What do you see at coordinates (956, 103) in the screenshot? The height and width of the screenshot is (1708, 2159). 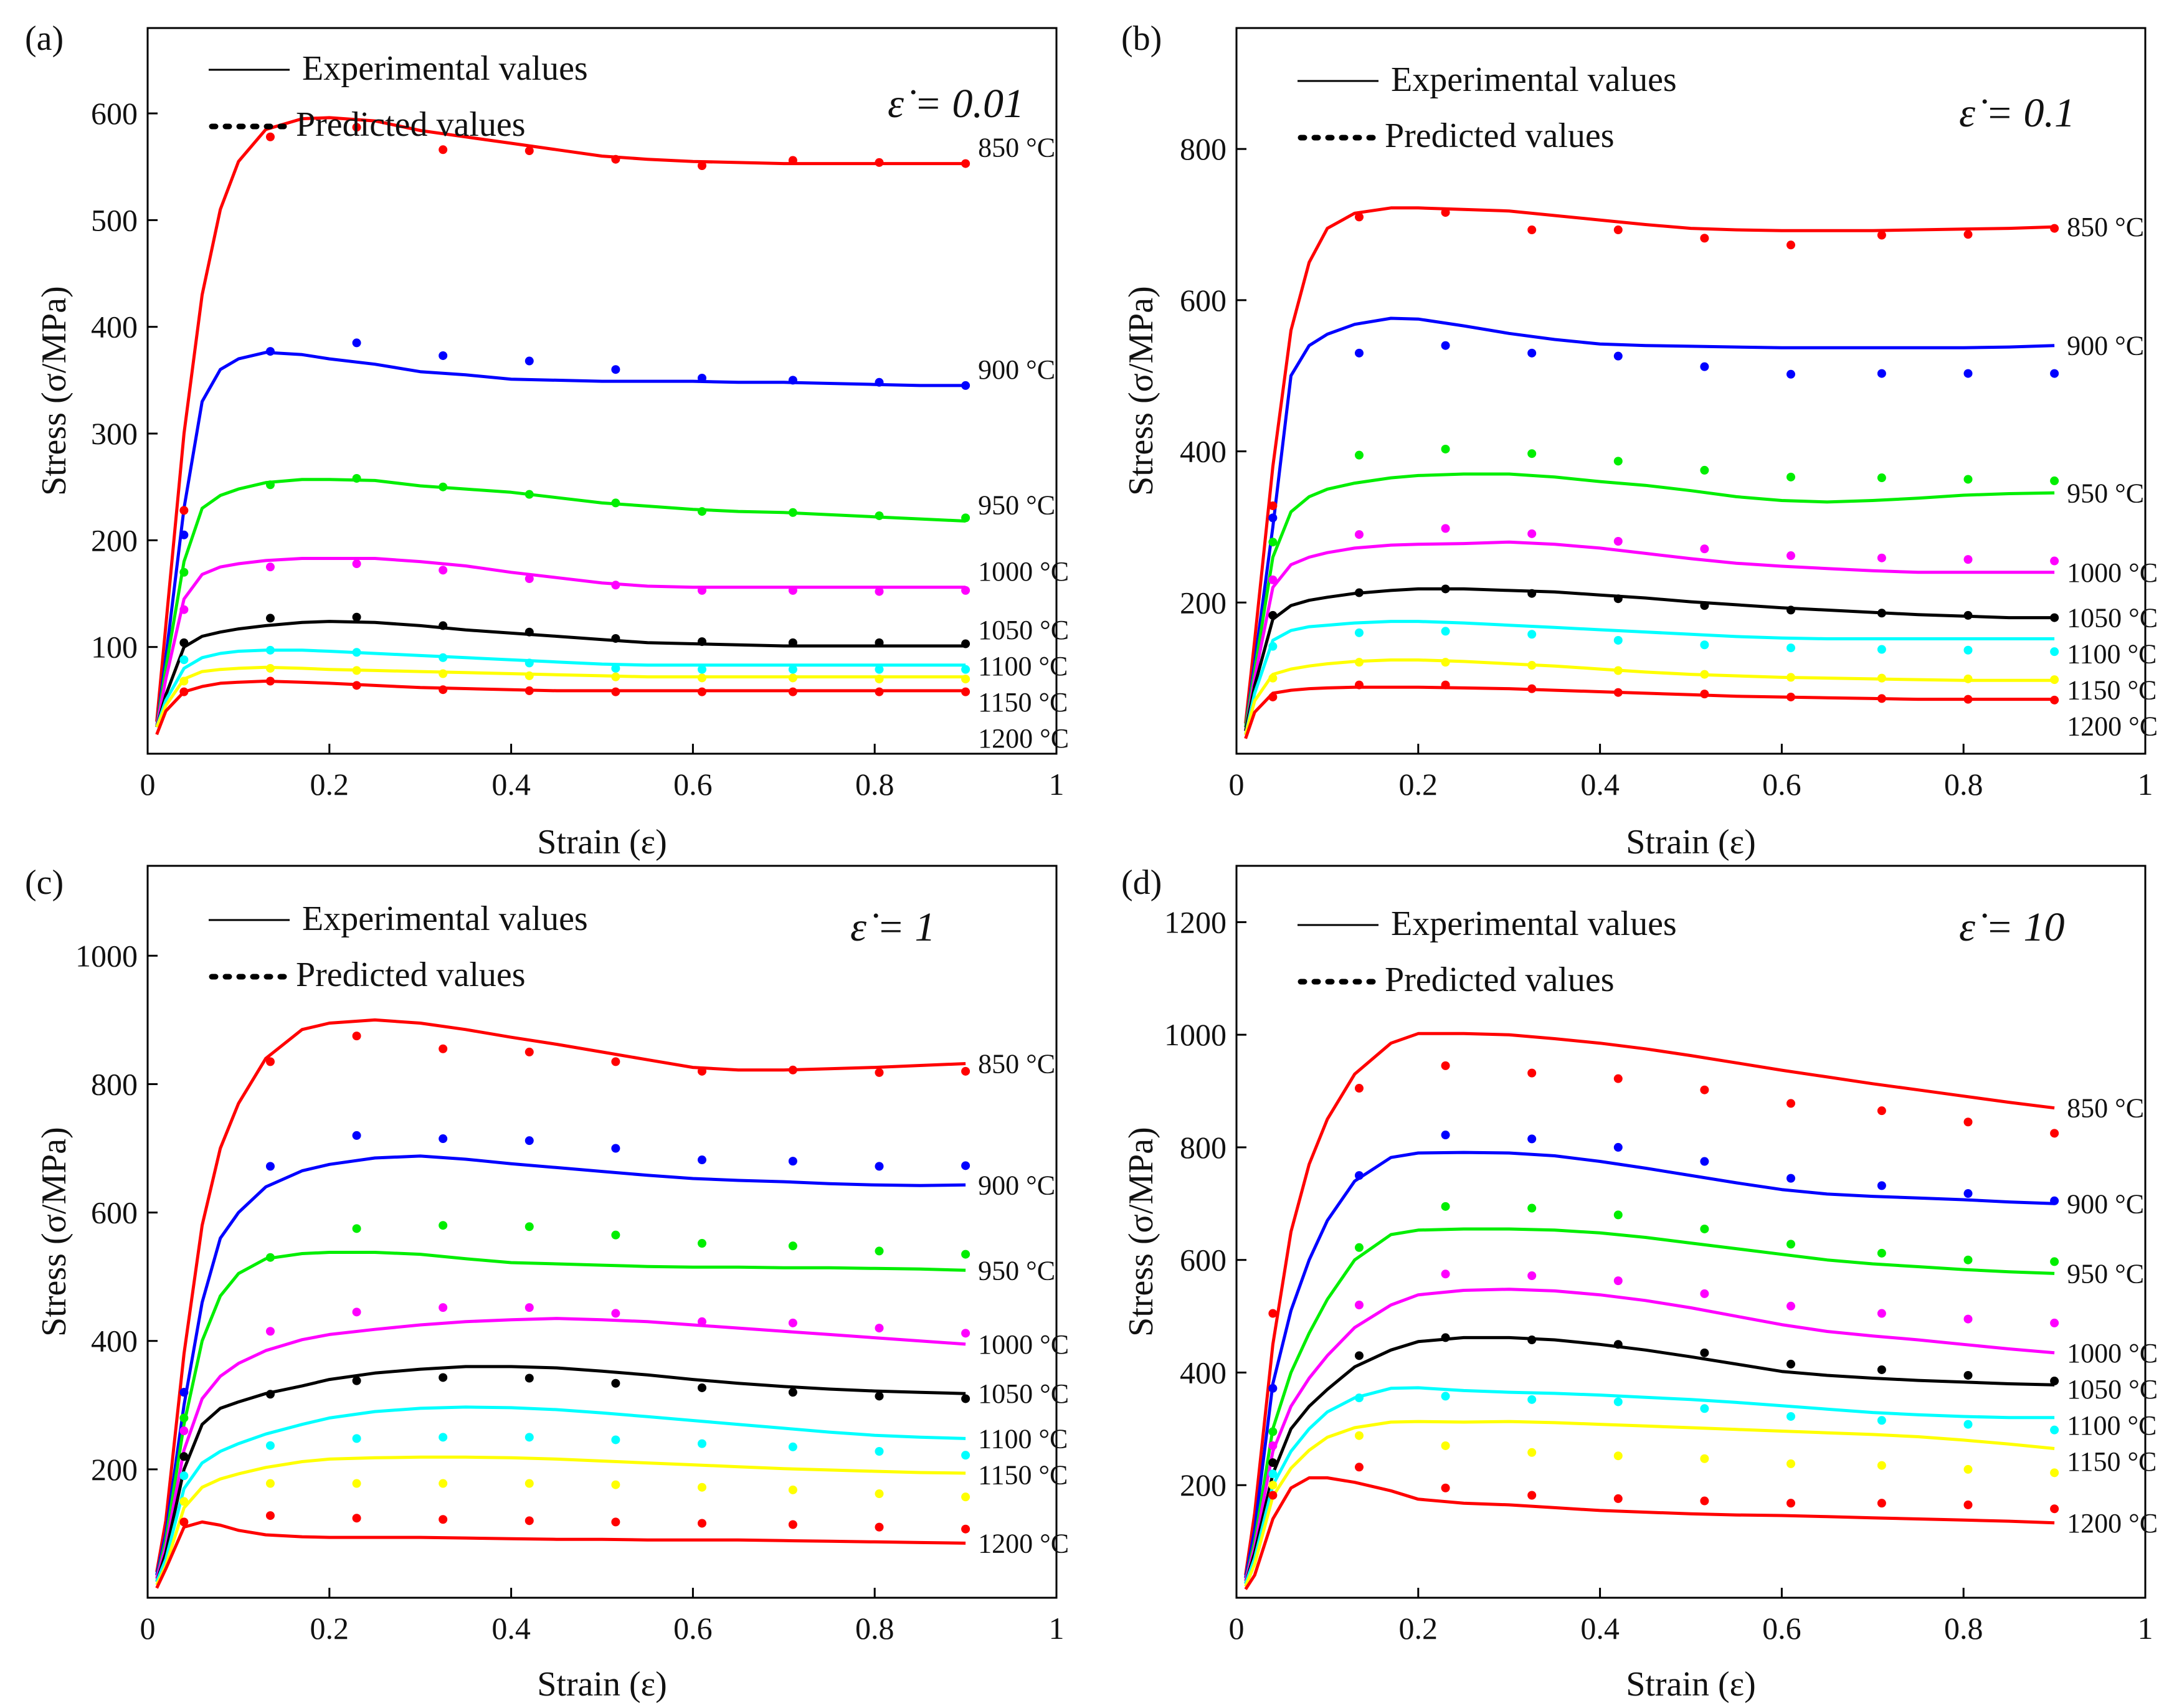 I see `strain-rate-label: ε̇ = 0.01` at bounding box center [956, 103].